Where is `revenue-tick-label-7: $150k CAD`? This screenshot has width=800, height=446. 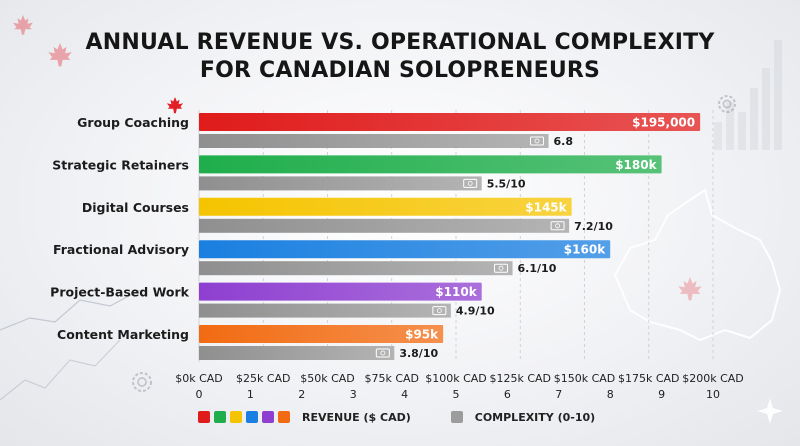
revenue-tick-label-7: $150k CAD is located at coordinates (585, 378).